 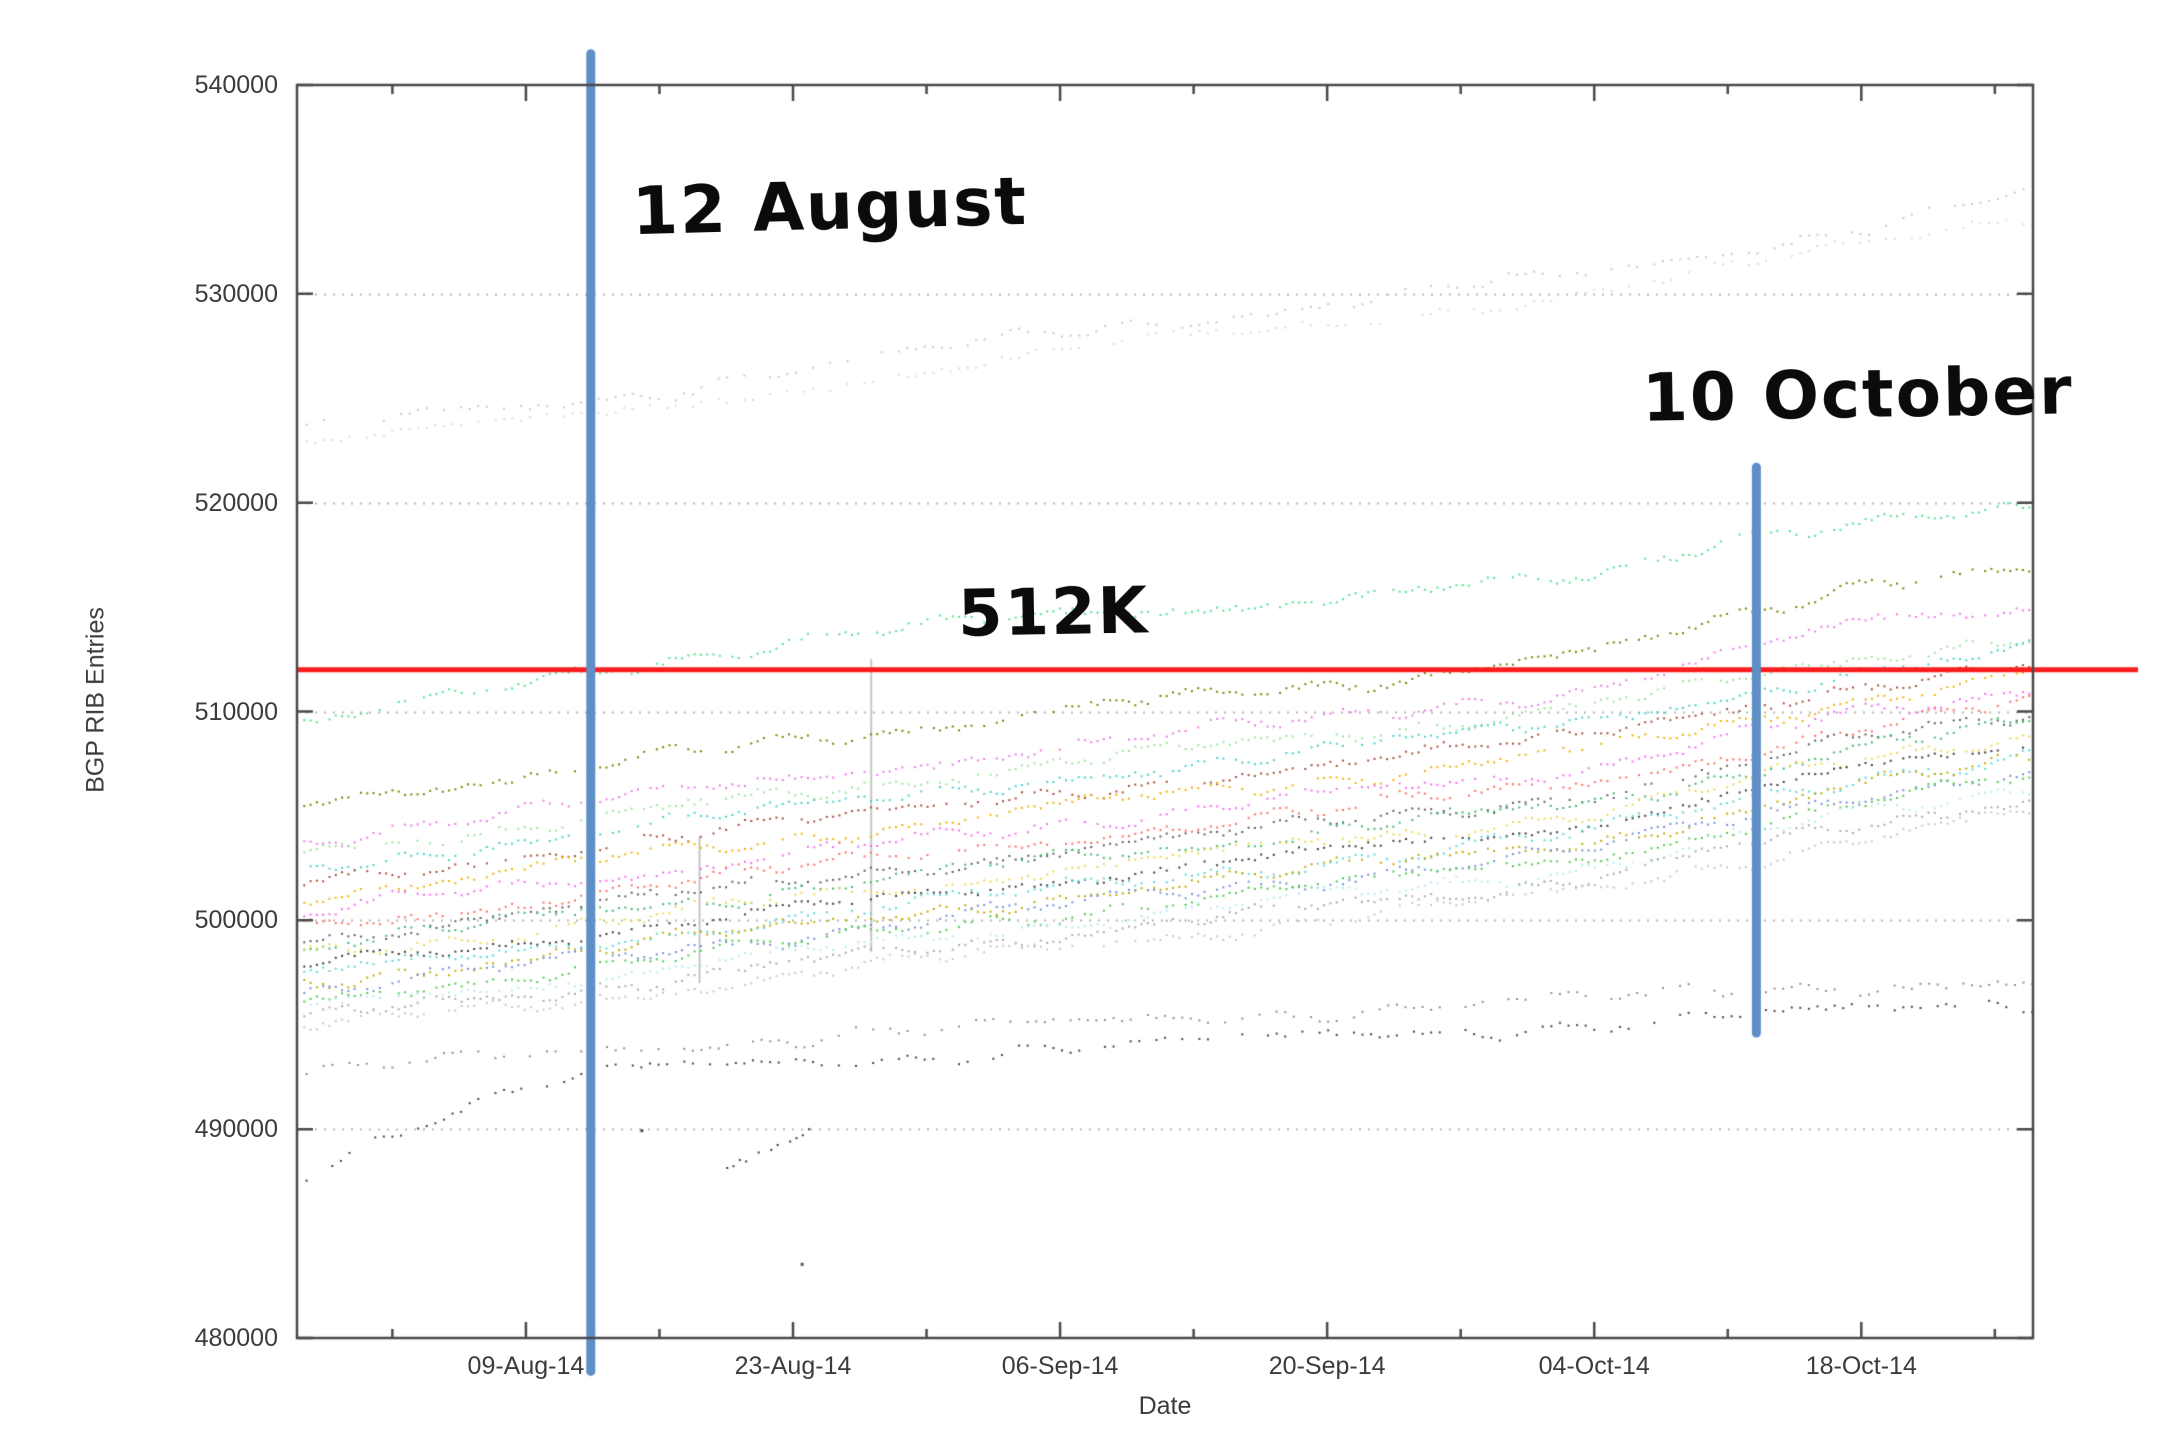 What do you see at coordinates (236, 293) in the screenshot?
I see `y-tick-label: 530000` at bounding box center [236, 293].